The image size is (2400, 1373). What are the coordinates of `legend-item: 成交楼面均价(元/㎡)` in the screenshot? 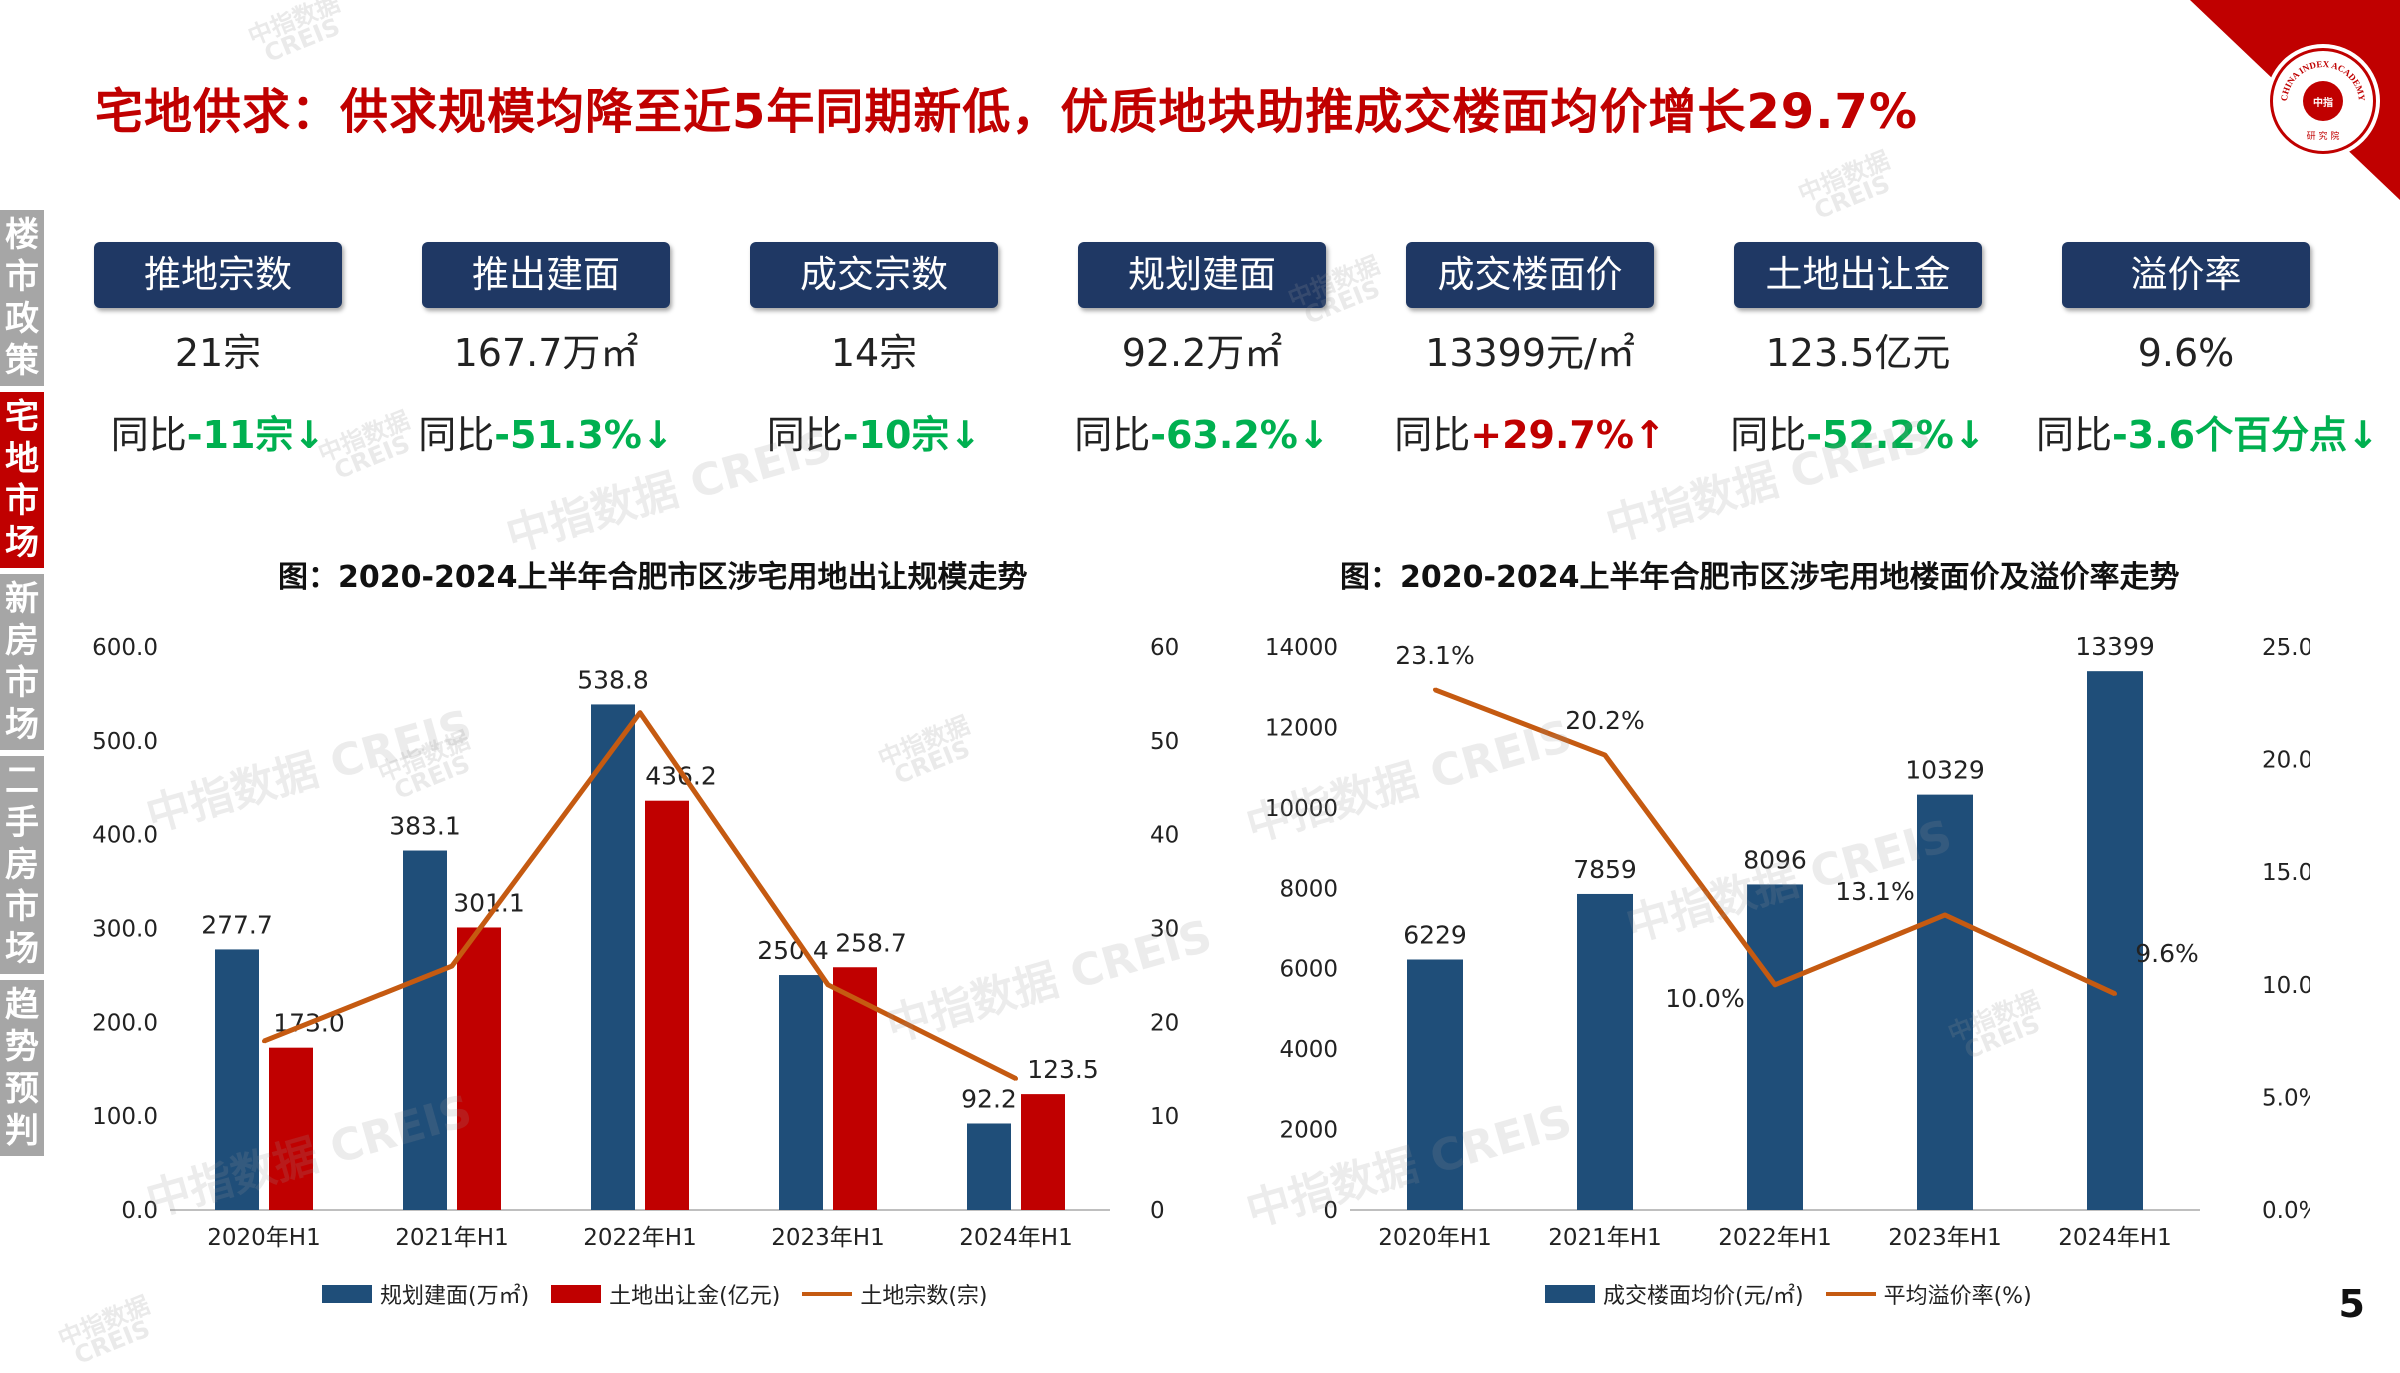 It's located at (1674, 1294).